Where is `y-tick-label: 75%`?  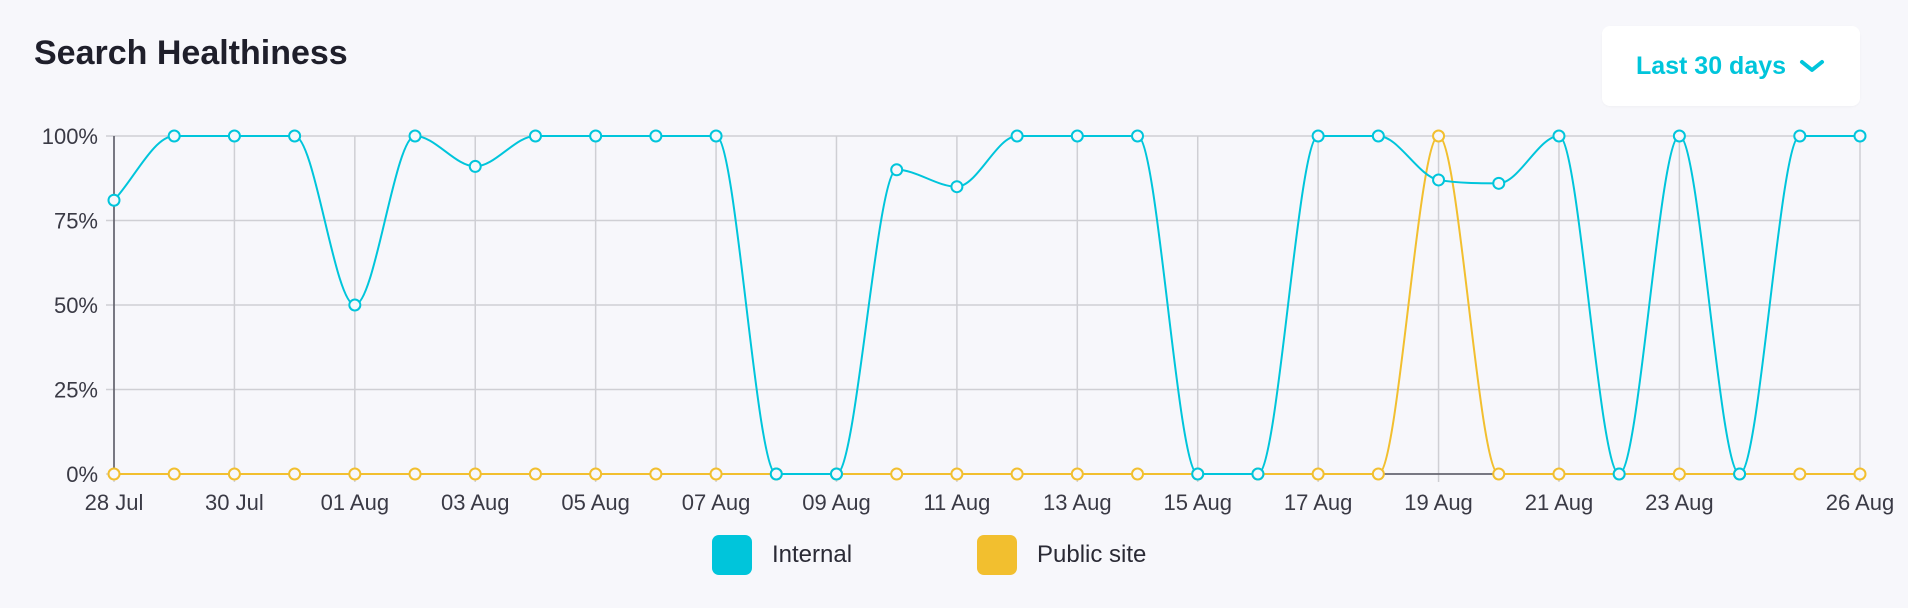
y-tick-label: 75% is located at coordinates (76, 221).